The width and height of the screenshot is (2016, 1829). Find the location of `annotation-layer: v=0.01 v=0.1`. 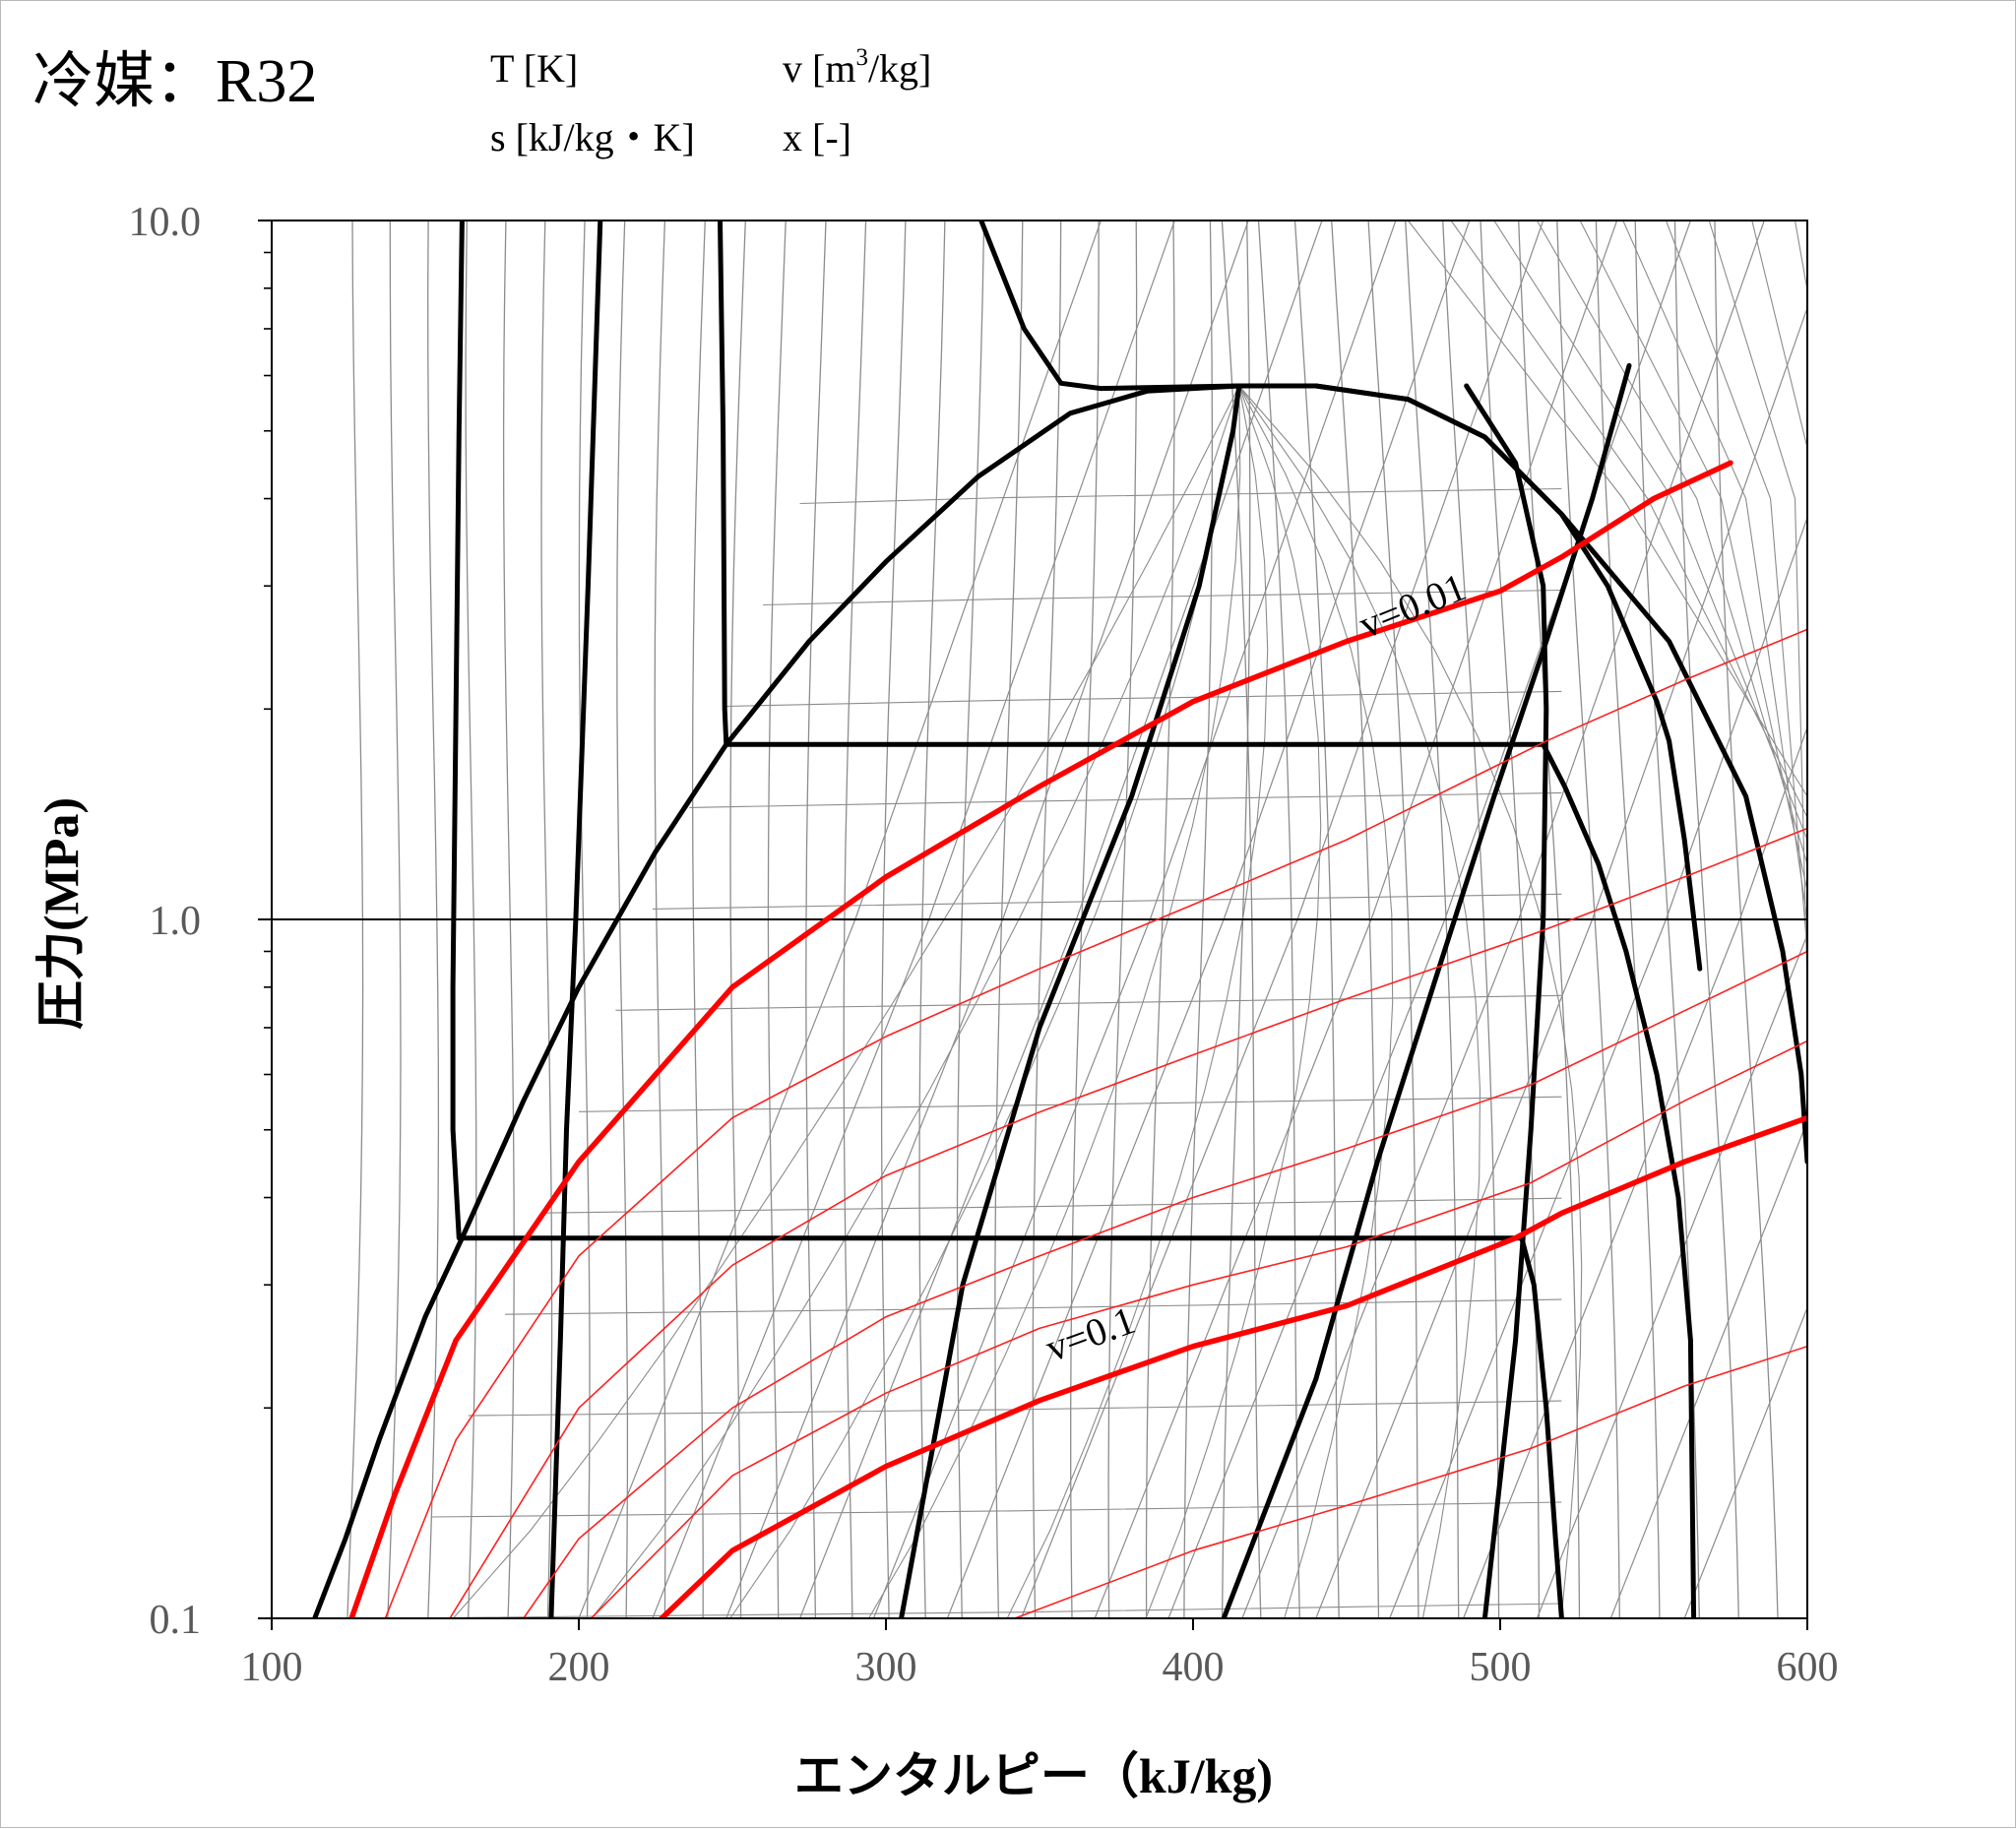

annotation-layer: v=0.01 v=0.1 is located at coordinates (1256, 967).